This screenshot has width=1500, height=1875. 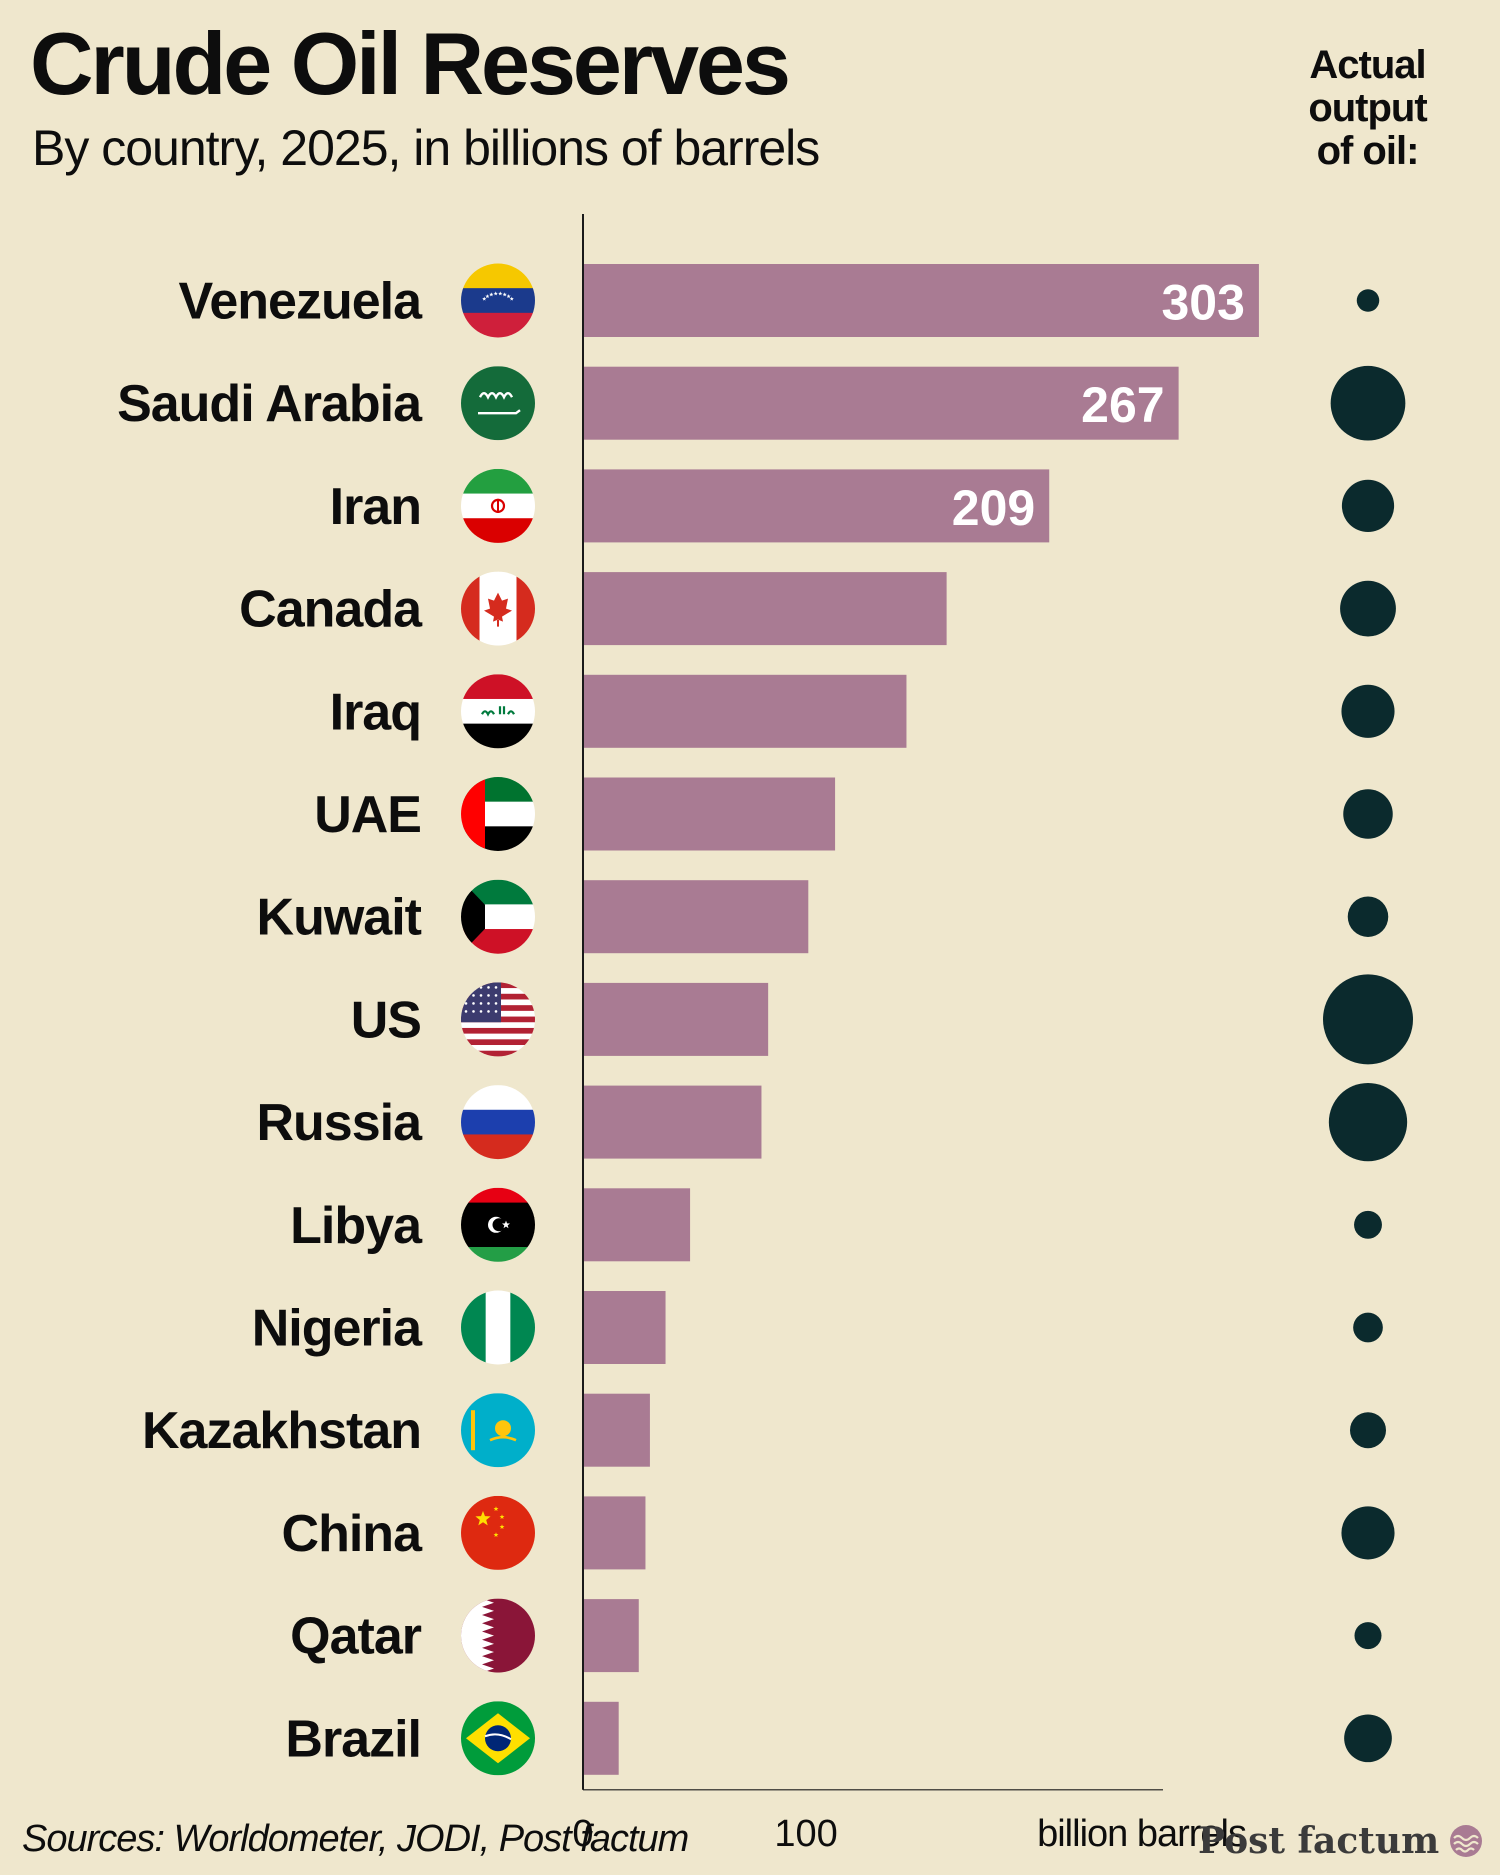 I want to click on iran-flag-icon, so click(x=498, y=505).